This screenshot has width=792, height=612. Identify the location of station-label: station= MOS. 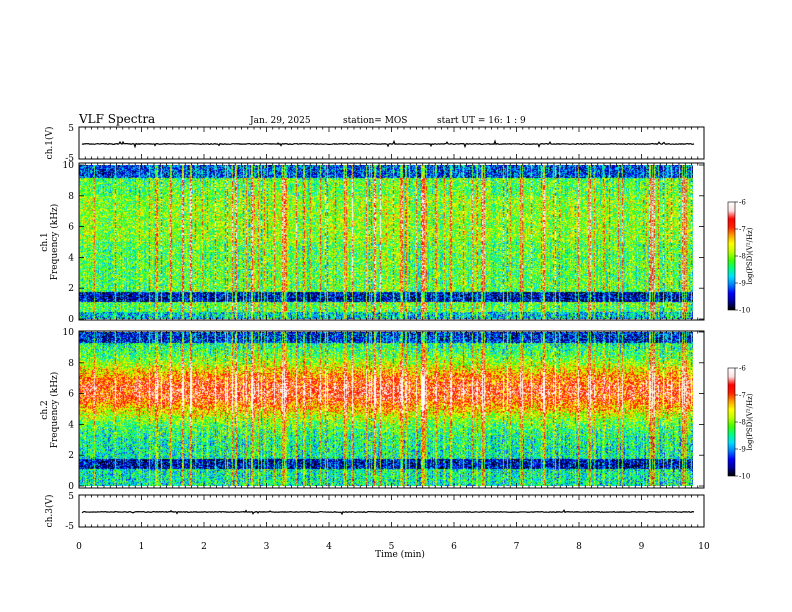
(375, 121).